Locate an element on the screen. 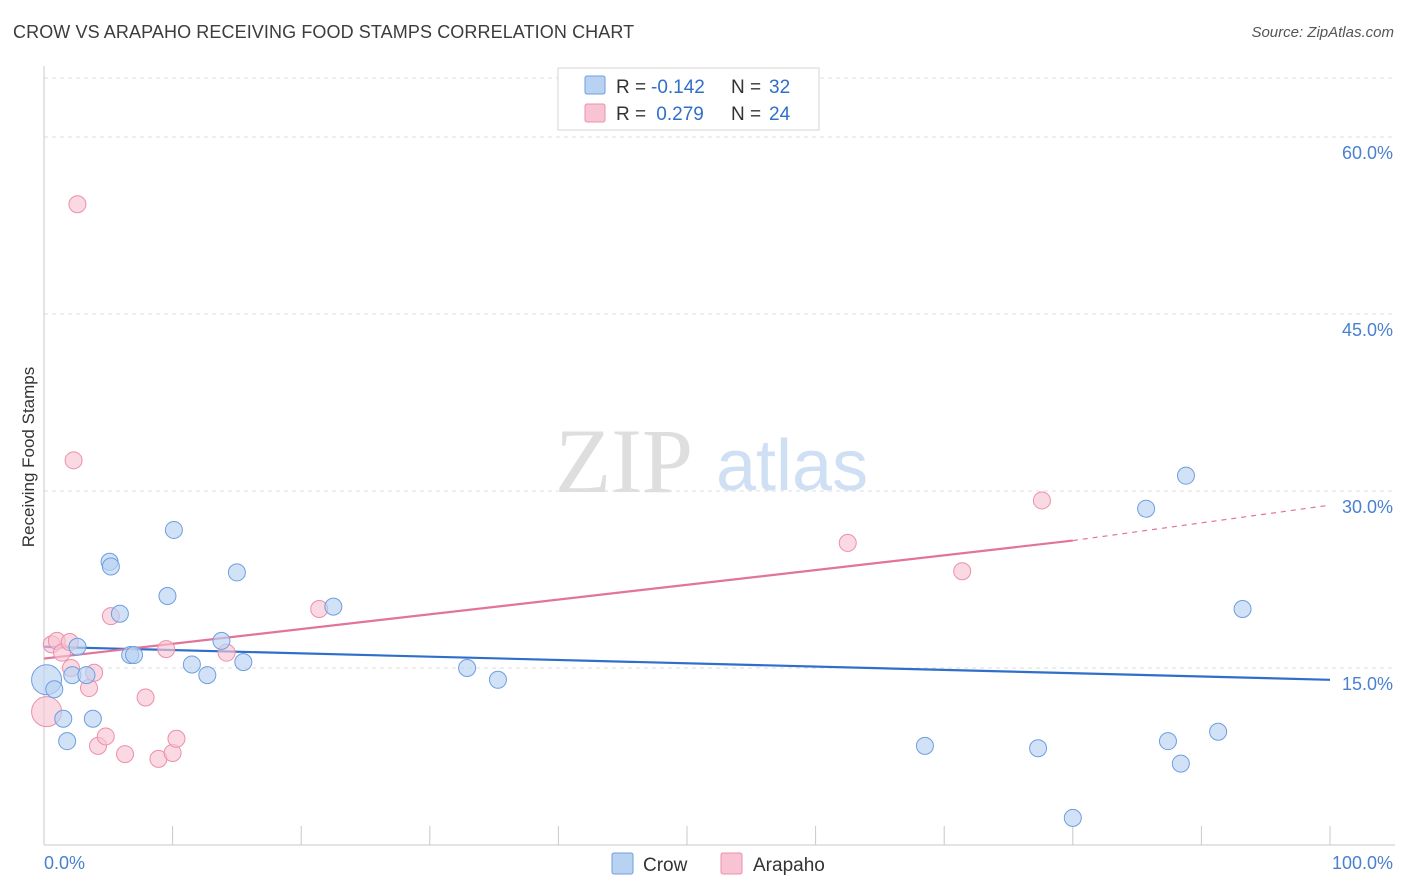 The height and width of the screenshot is (892, 1406). watermark-zip: ZIP is located at coordinates (624, 461).